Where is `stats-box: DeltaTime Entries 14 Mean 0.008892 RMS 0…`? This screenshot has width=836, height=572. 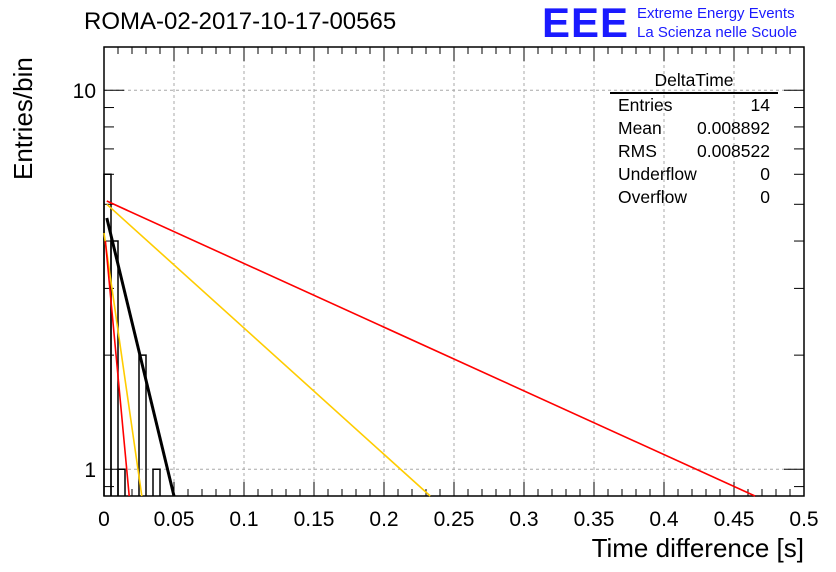 stats-box: DeltaTime Entries 14 Mean 0.008892 RMS 0… is located at coordinates (694, 139).